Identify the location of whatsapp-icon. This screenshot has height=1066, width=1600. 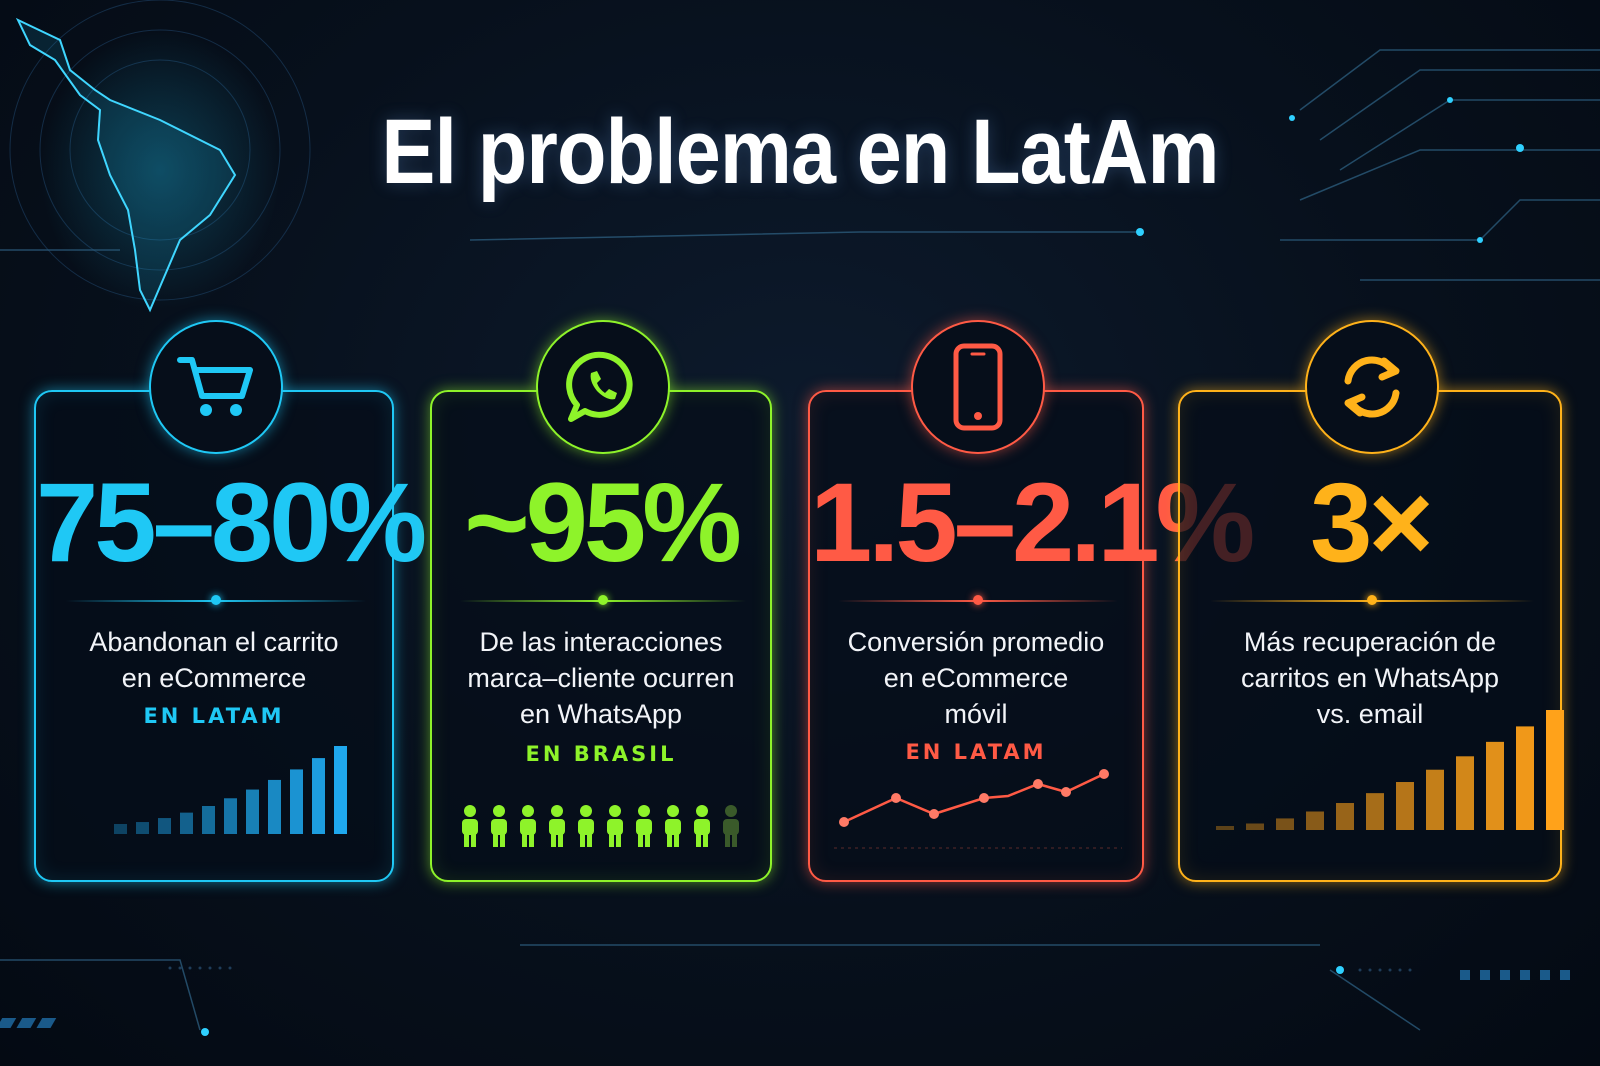
(603, 387).